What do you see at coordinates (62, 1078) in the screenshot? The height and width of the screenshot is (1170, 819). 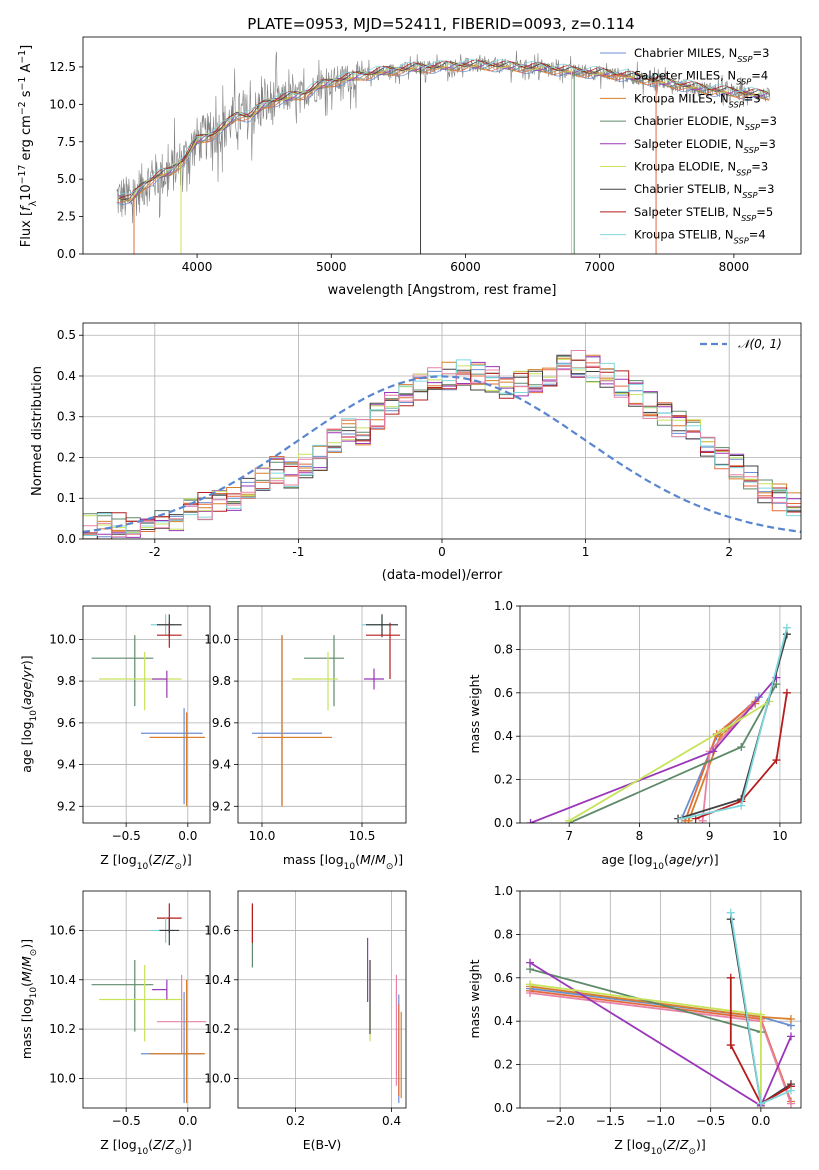 I see `y-tick-label: 10.0` at bounding box center [62, 1078].